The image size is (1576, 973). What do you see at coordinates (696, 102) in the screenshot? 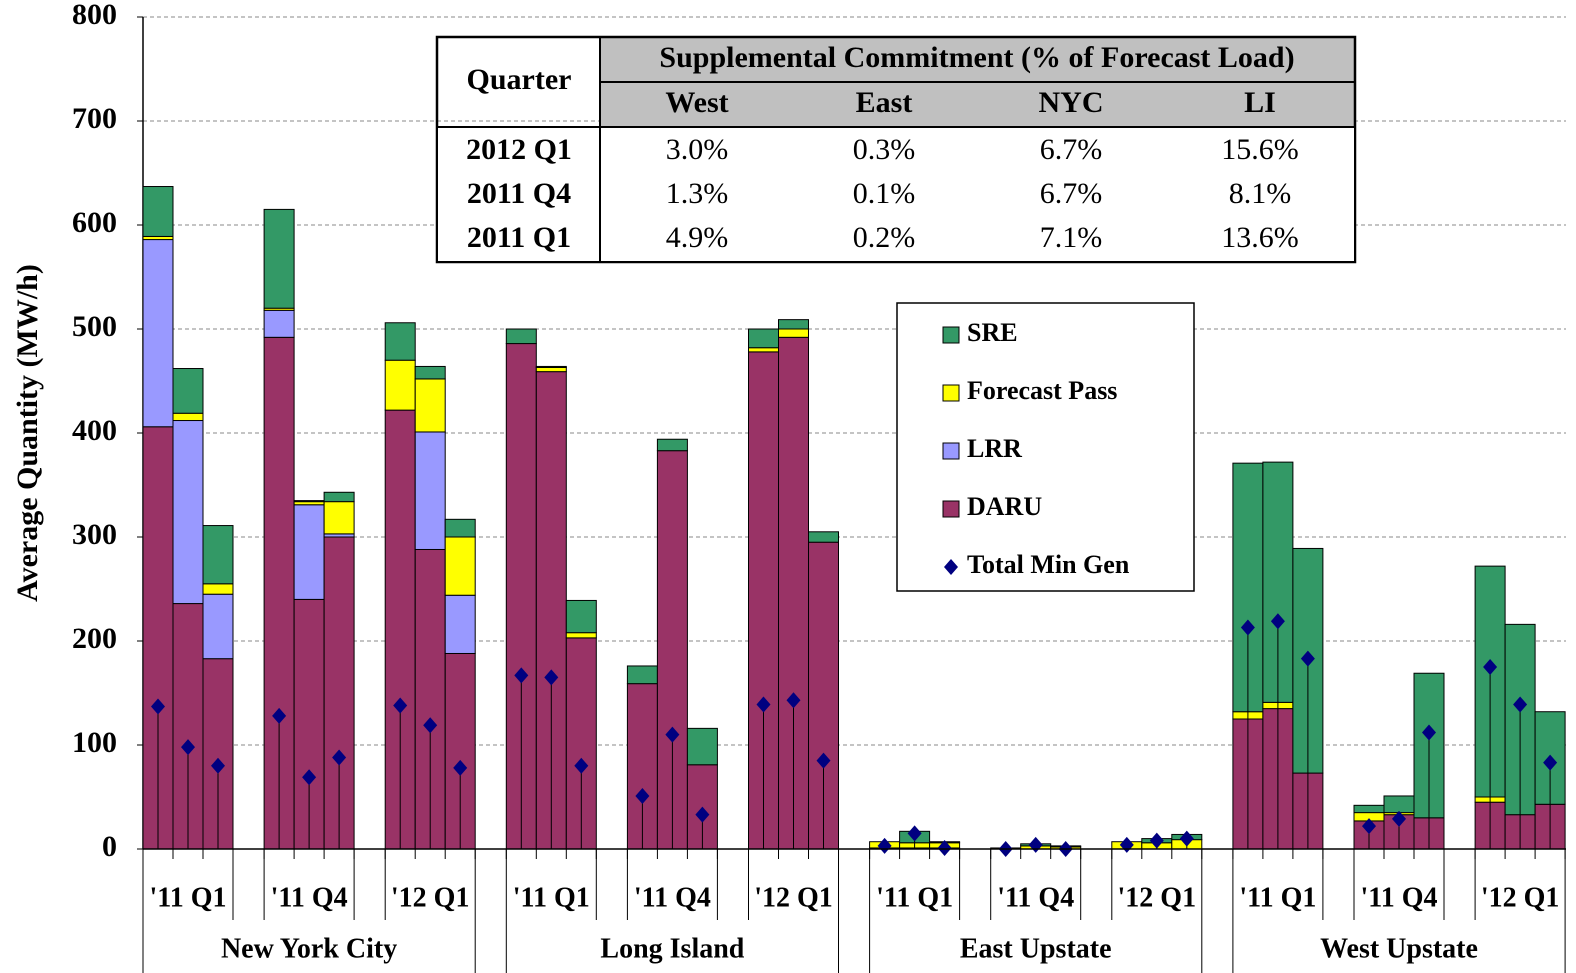
I see `table-column-header: West` at bounding box center [696, 102].